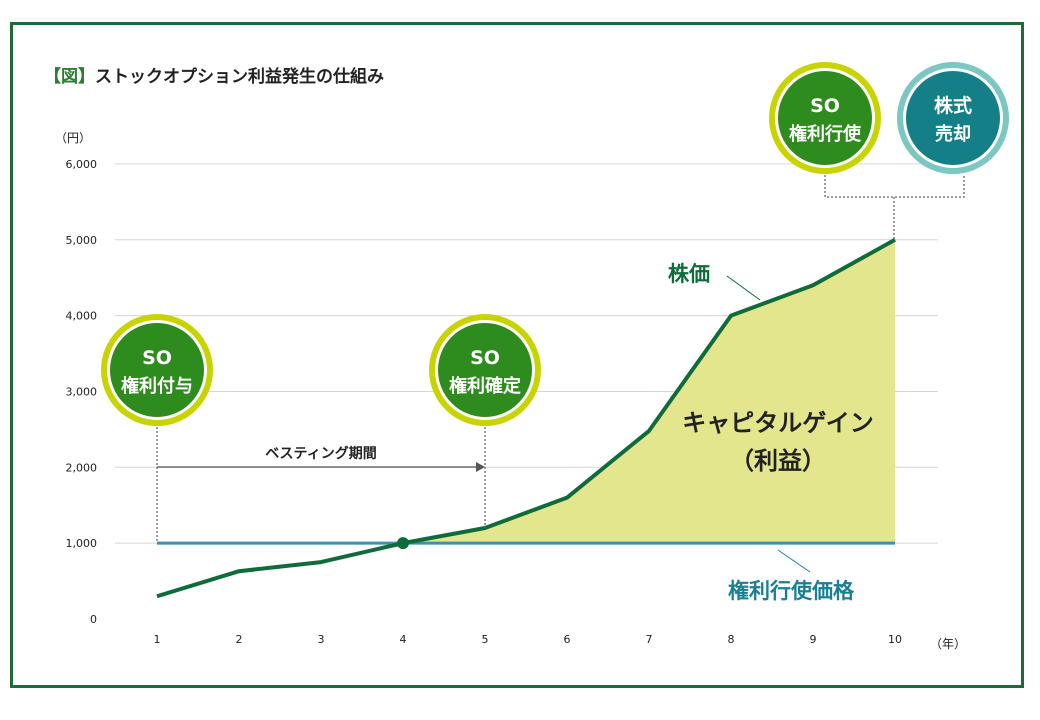 The height and width of the screenshot is (720, 1040). What do you see at coordinates (743, 288) in the screenshot?
I see `price-label-leader` at bounding box center [743, 288].